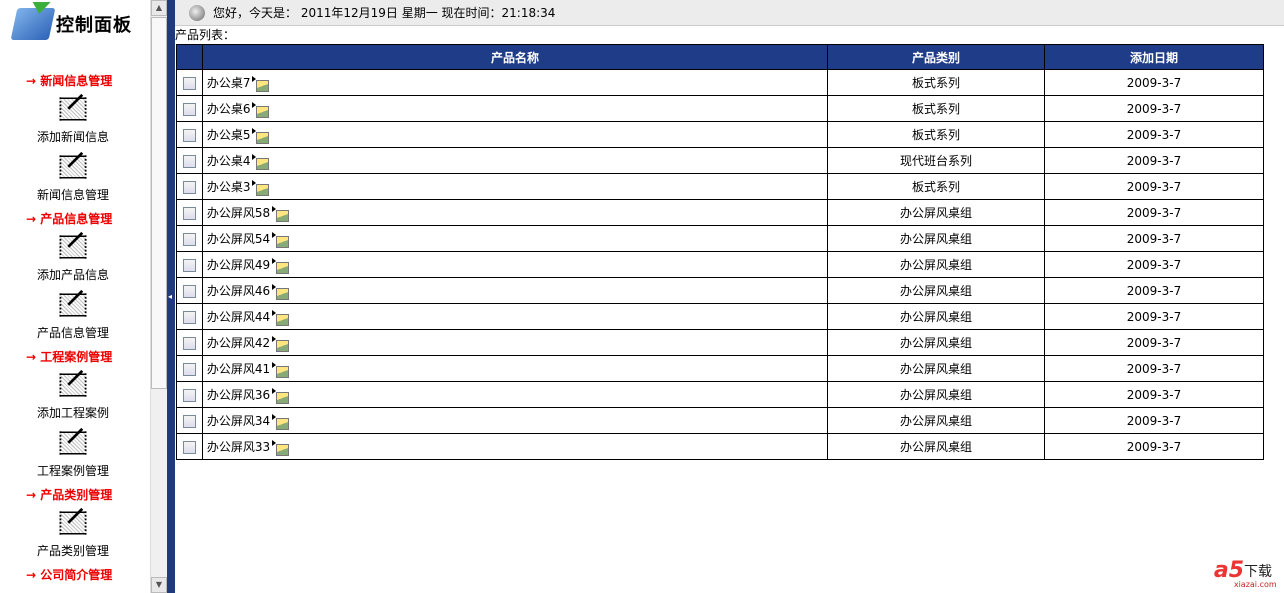  What do you see at coordinates (238, 239) in the screenshot?
I see `product-name: 办公屏风54` at bounding box center [238, 239].